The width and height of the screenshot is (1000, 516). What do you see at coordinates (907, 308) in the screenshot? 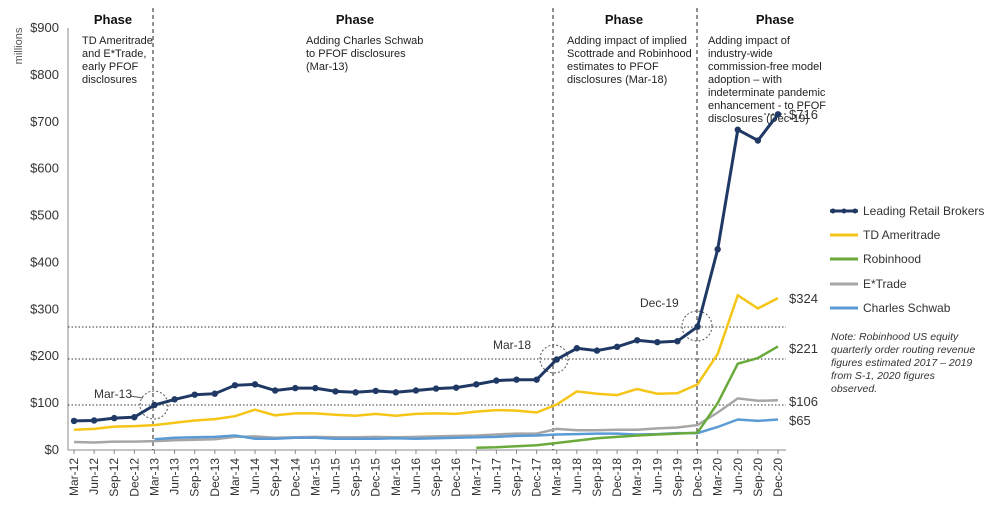
I see `legend-label: Charles Schwab` at bounding box center [907, 308].